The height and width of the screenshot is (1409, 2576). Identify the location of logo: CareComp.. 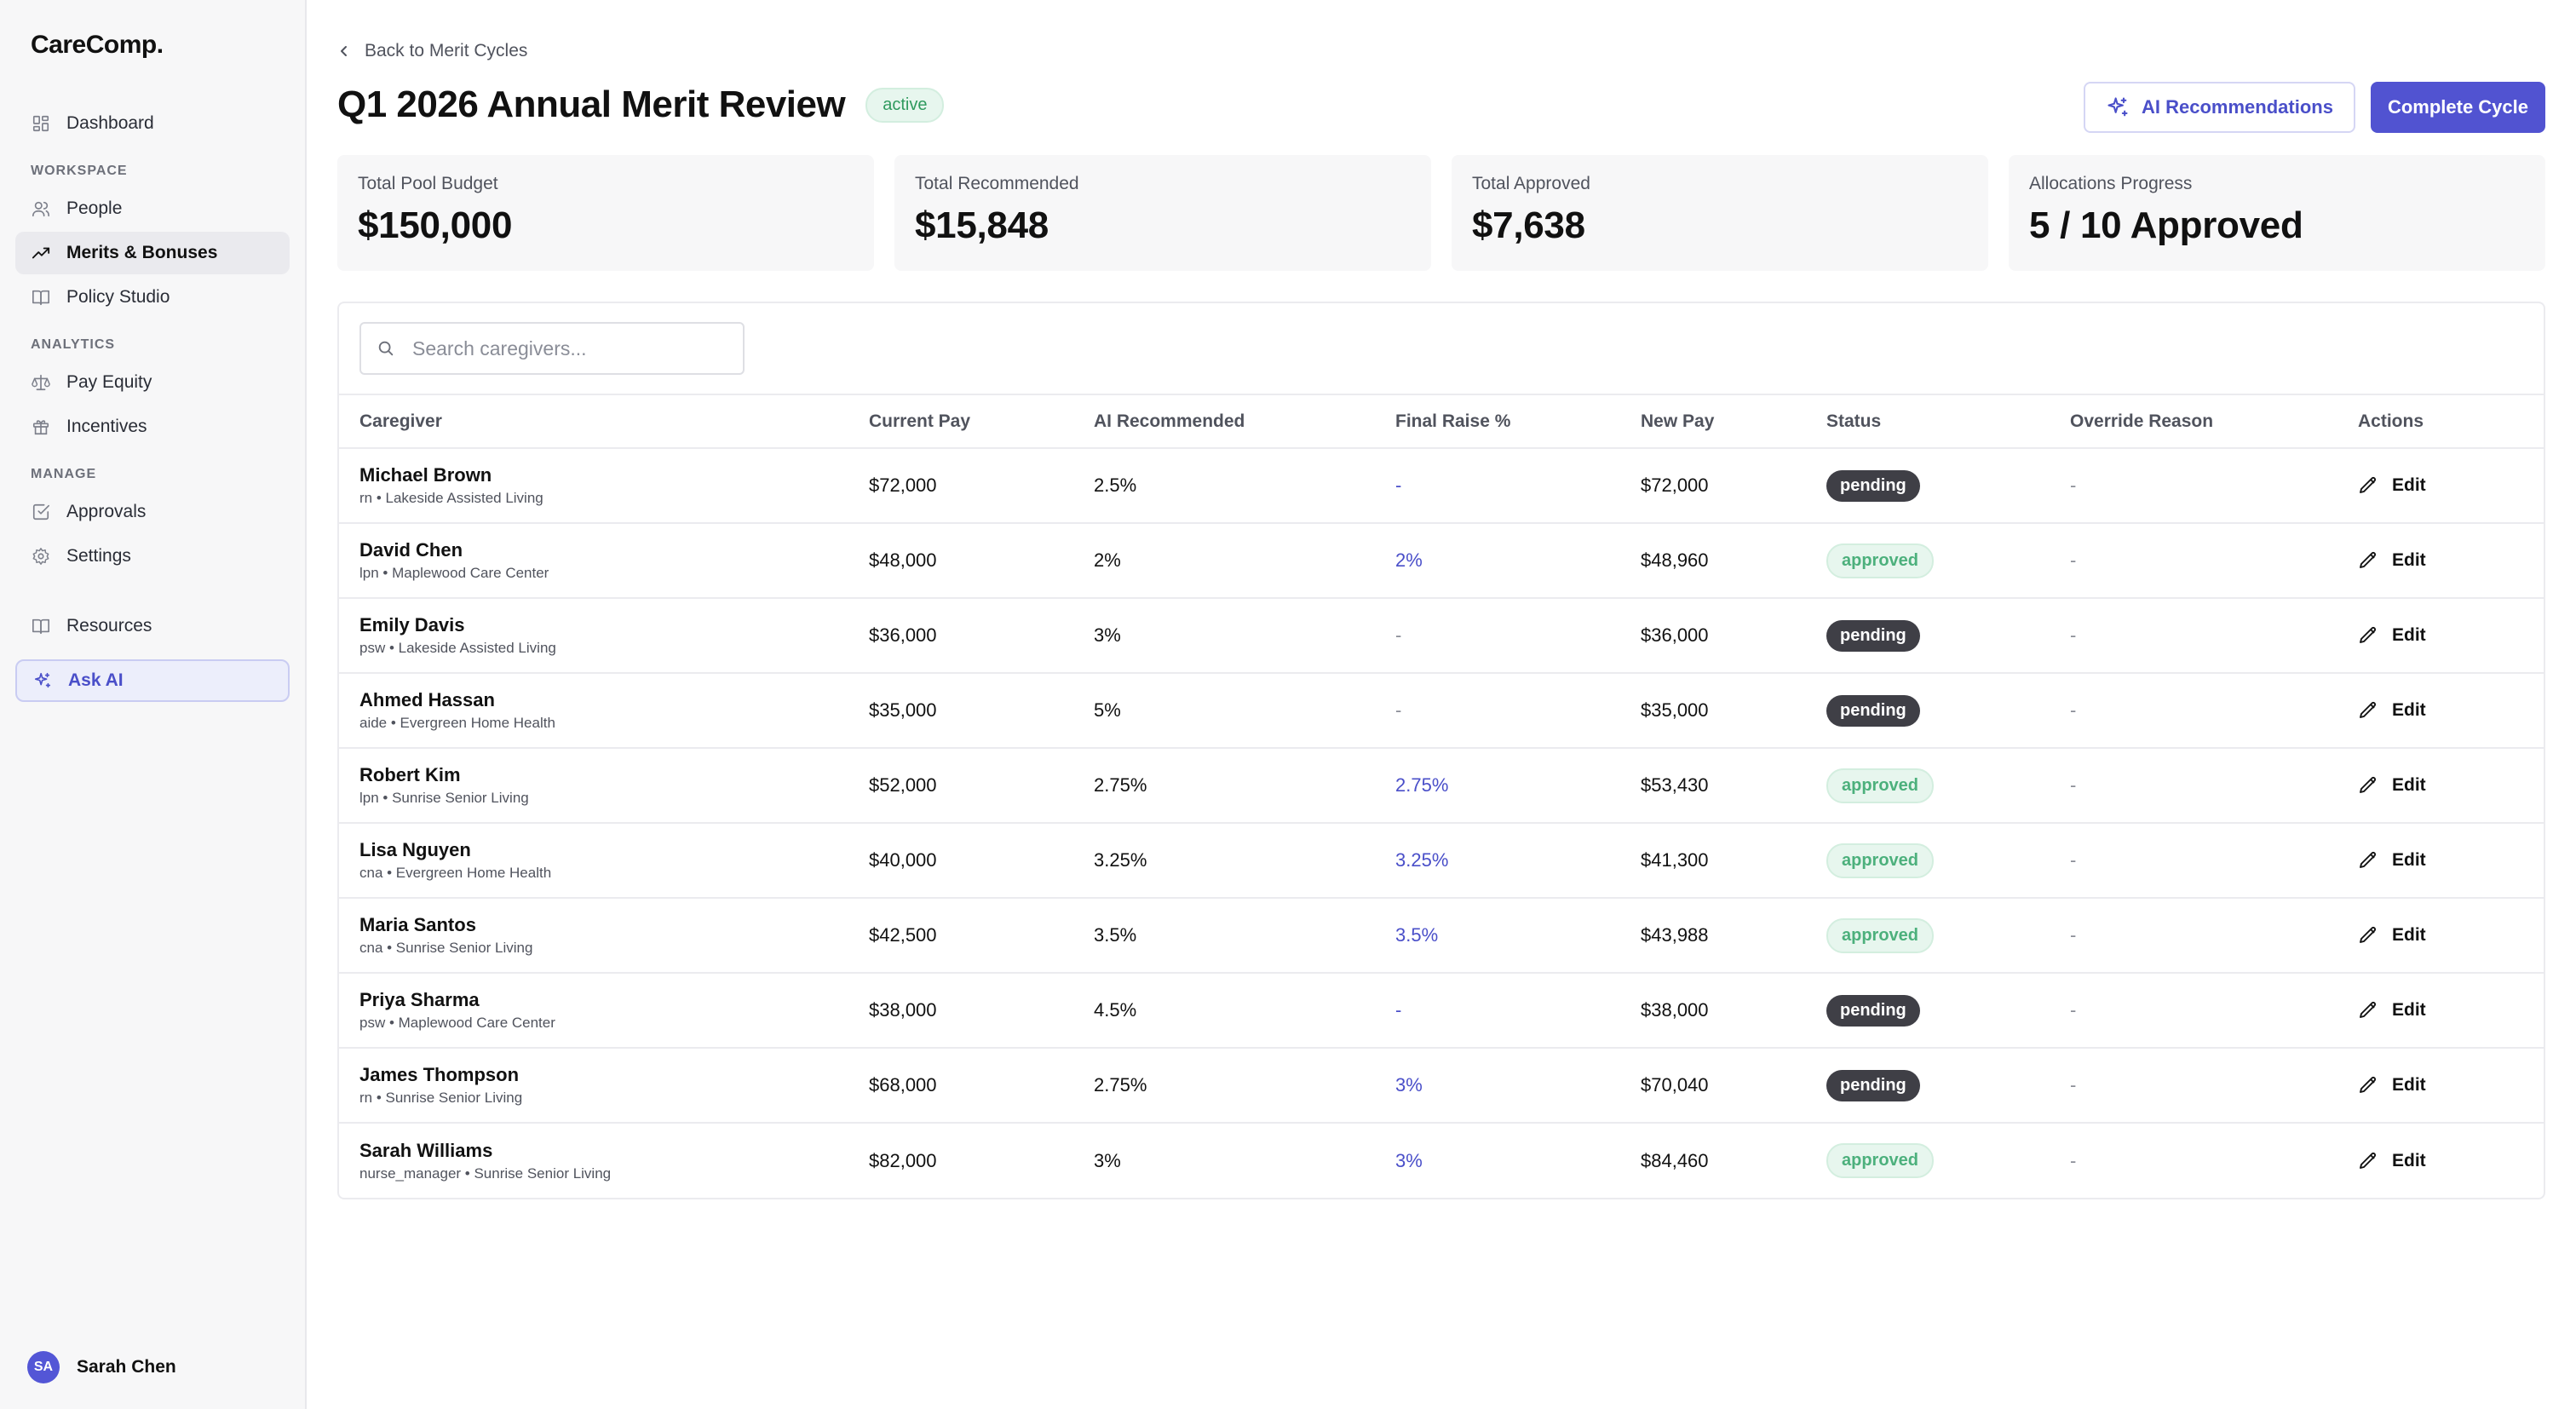
(98, 45).